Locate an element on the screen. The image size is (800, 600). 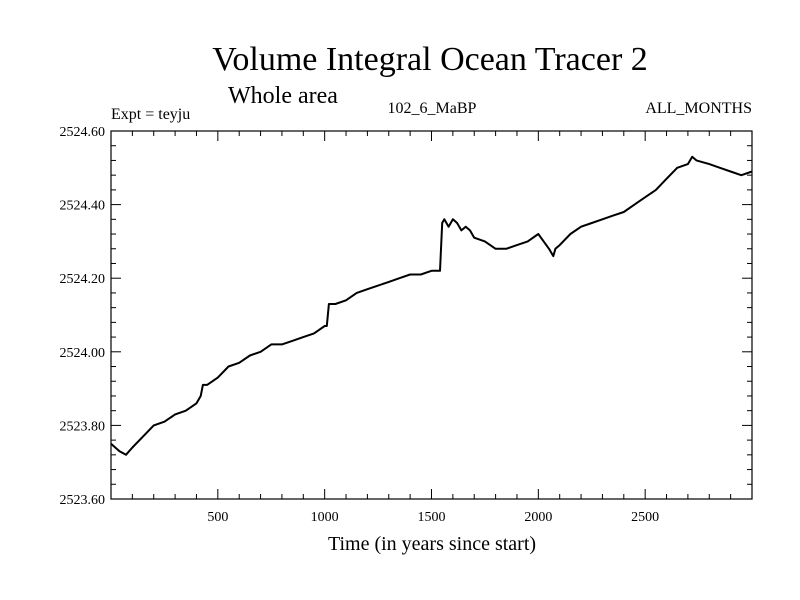
x-tick-label: 1000 is located at coordinates (325, 517).